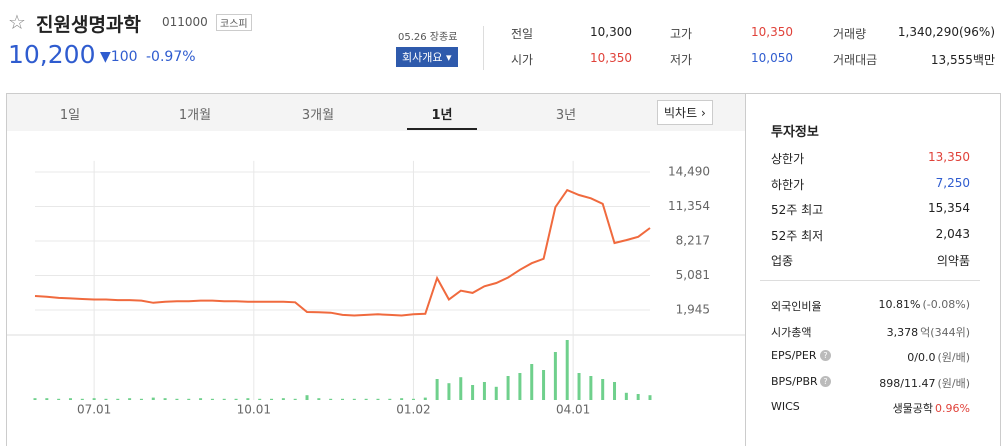 Image resolution: width=1002 pixels, height=446 pixels. Describe the element at coordinates (522, 60) in the screenshot. I see `quote-label: 시가` at that location.